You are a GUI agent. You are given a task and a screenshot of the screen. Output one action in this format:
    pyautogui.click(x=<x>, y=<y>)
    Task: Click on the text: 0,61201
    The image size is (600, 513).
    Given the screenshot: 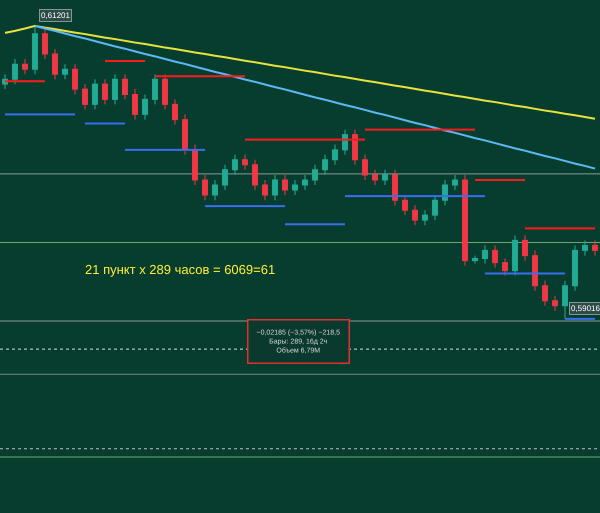 What is the action you would take?
    pyautogui.click(x=55, y=15)
    